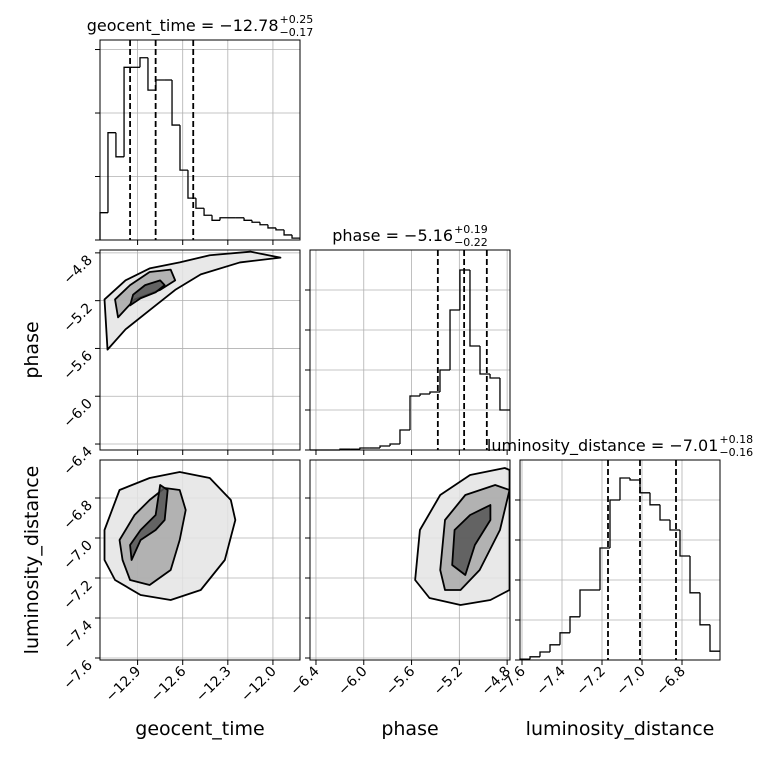  I want to click on panel-title: luminosity_distance = −7.01 +0.18−0.16, so click(620, 446).